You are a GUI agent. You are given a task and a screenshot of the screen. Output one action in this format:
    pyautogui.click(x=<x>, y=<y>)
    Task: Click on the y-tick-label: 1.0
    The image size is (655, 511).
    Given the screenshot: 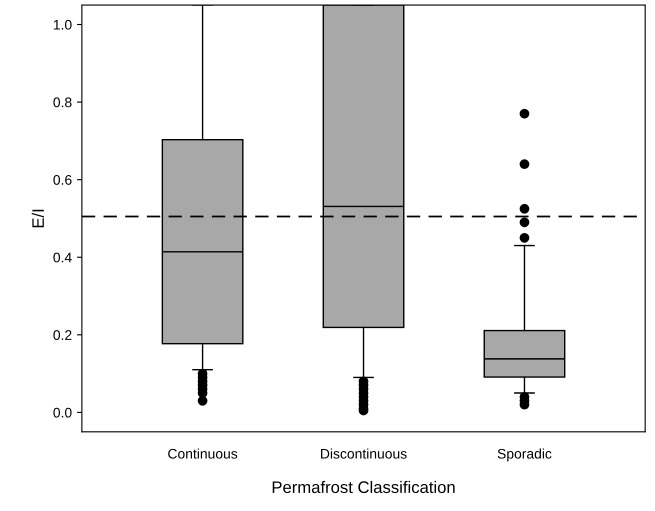 What is the action you would take?
    pyautogui.click(x=63, y=25)
    